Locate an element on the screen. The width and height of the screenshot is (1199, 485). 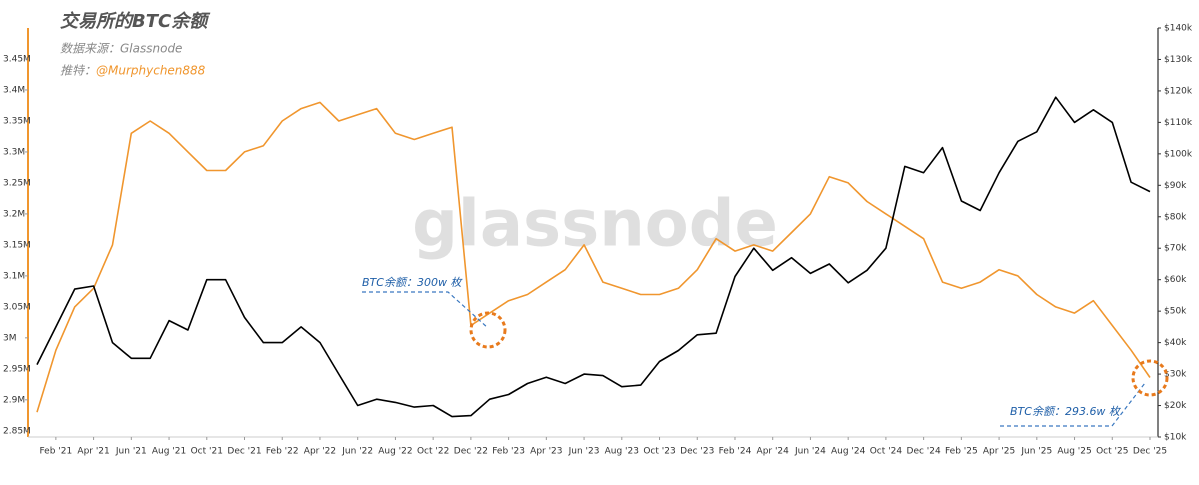
y2-tick-label: $40k is located at coordinates (1175, 343).